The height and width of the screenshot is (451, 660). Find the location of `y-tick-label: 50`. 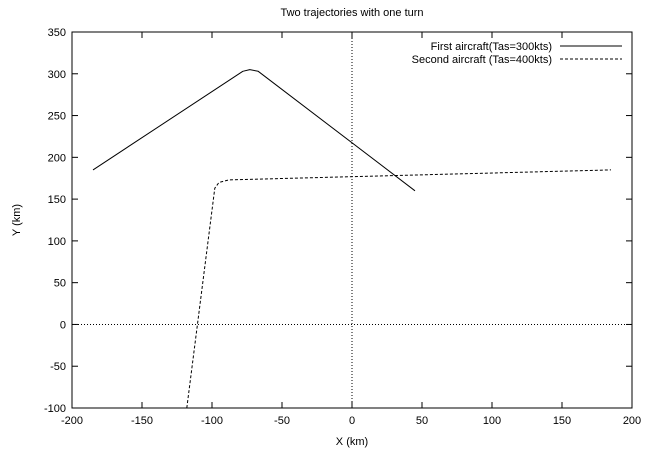

y-tick-label: 50 is located at coordinates (60, 284).